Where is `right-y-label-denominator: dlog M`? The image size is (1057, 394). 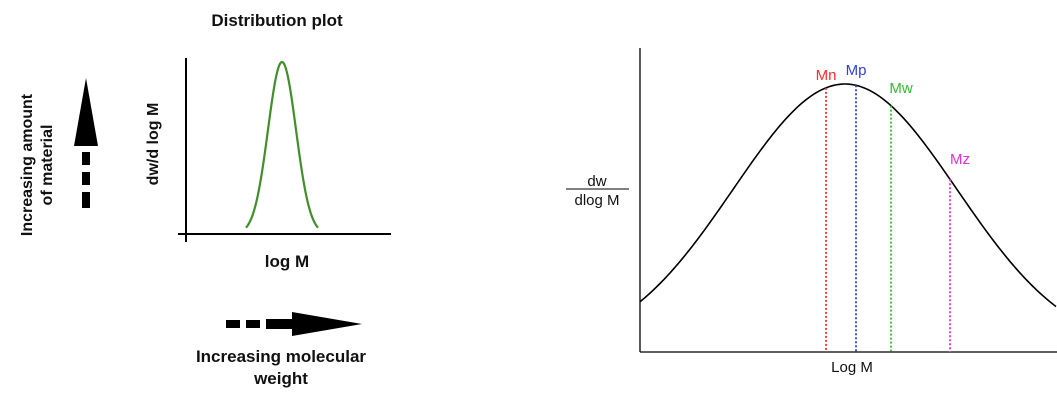 right-y-label-denominator: dlog M is located at coordinates (596, 200).